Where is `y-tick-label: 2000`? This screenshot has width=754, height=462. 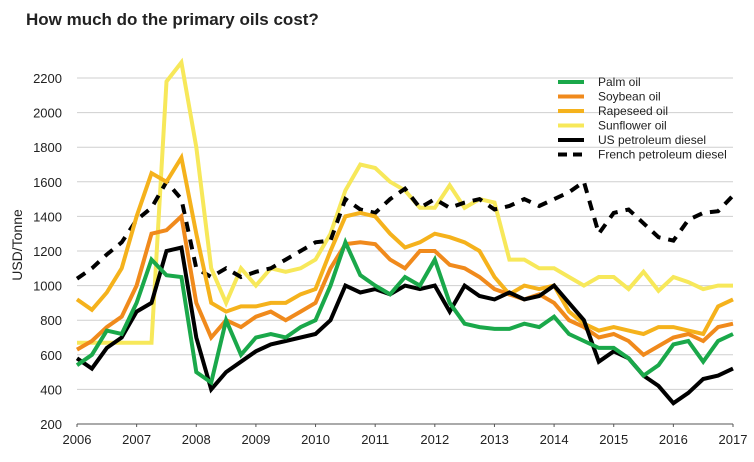
y-tick-label: 2000 is located at coordinates (47, 113).